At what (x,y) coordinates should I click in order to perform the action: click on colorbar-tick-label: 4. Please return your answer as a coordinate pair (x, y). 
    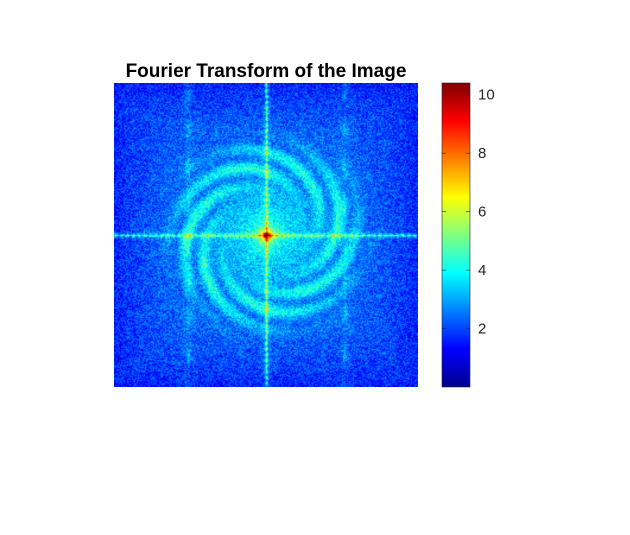
    Looking at the image, I should click on (482, 270).